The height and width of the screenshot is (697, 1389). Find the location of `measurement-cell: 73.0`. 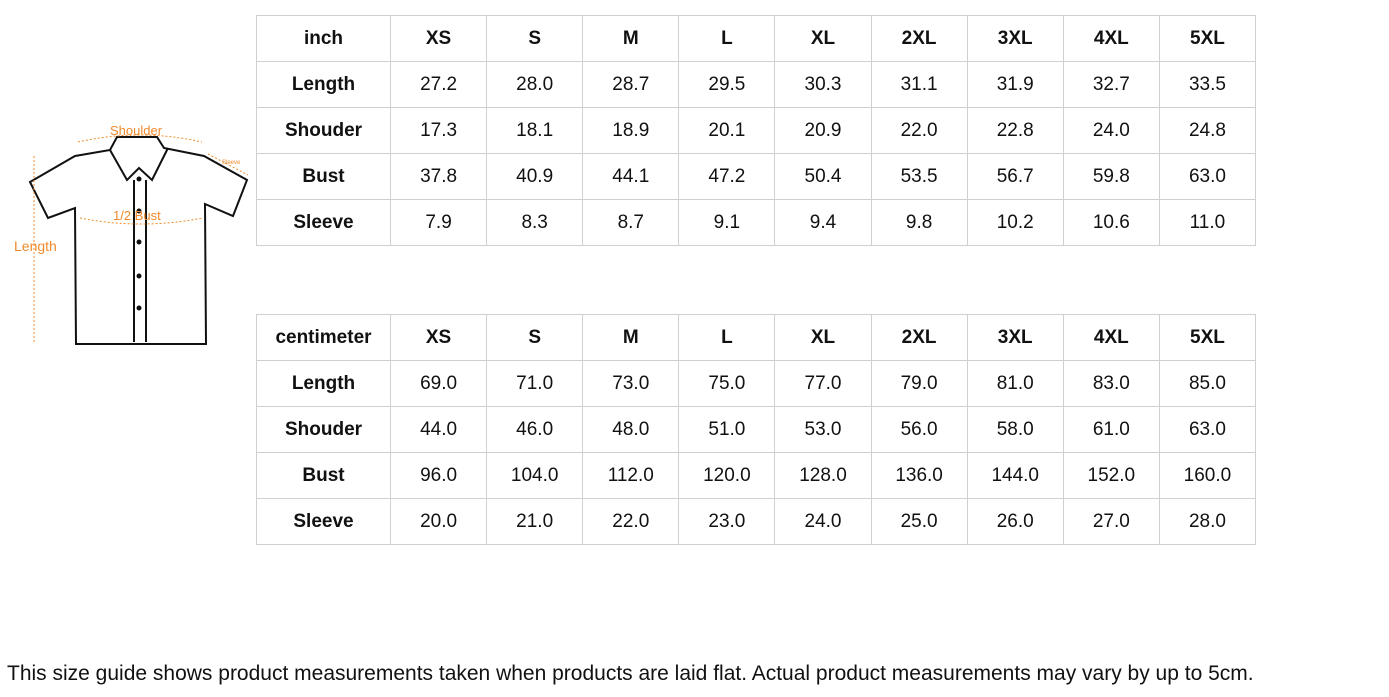

measurement-cell: 73.0 is located at coordinates (631, 383).